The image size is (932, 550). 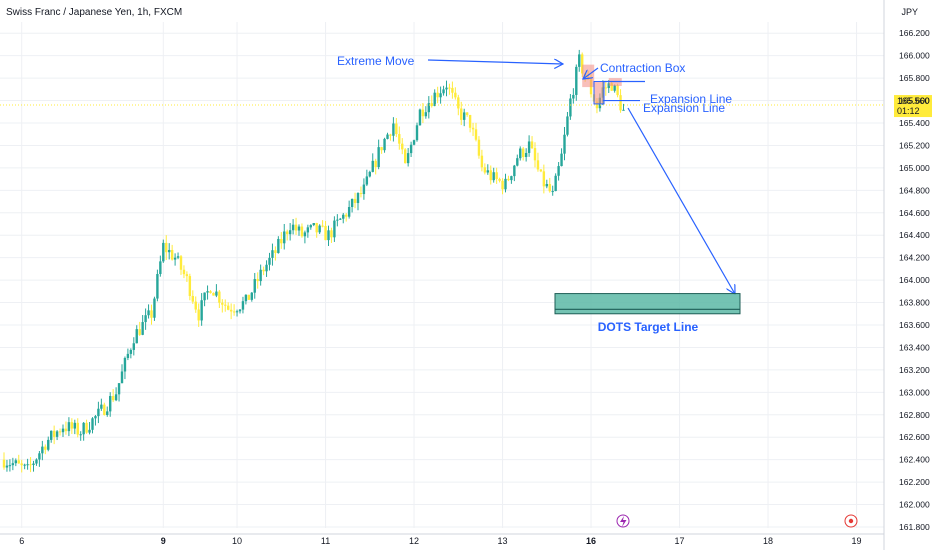 I want to click on last-price-tag, so click(x=913, y=106).